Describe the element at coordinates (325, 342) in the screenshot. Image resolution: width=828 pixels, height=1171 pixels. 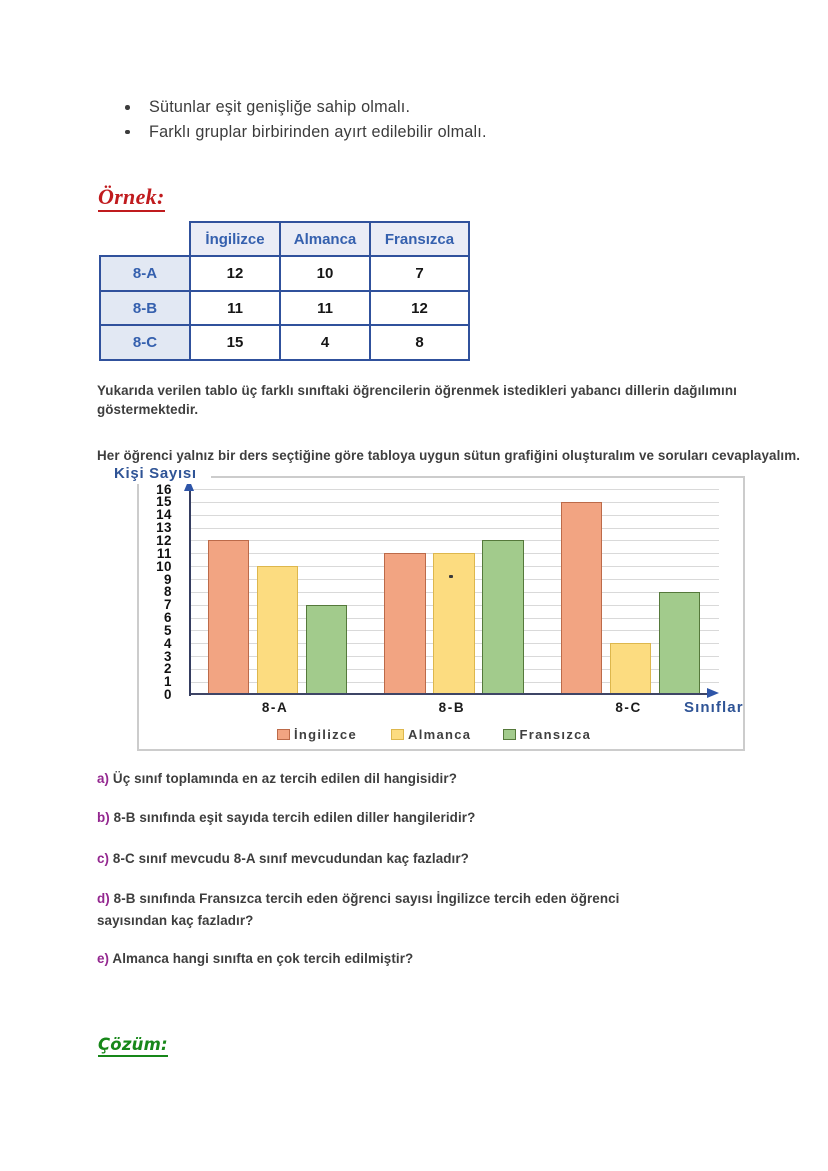
I see `table-value-cell: 4` at that location.